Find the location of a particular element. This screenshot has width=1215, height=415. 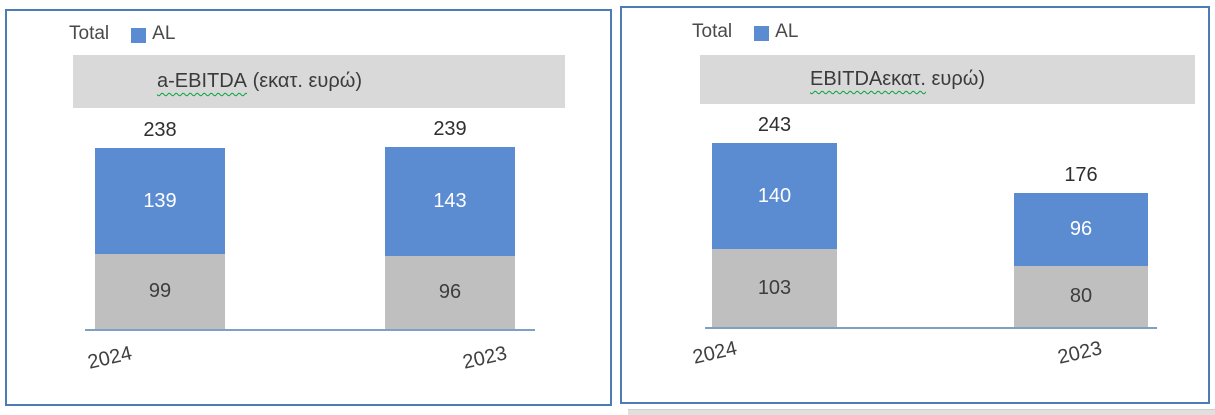

chart-title-misspelled-text: a-EBITDA is located at coordinates (202, 81).